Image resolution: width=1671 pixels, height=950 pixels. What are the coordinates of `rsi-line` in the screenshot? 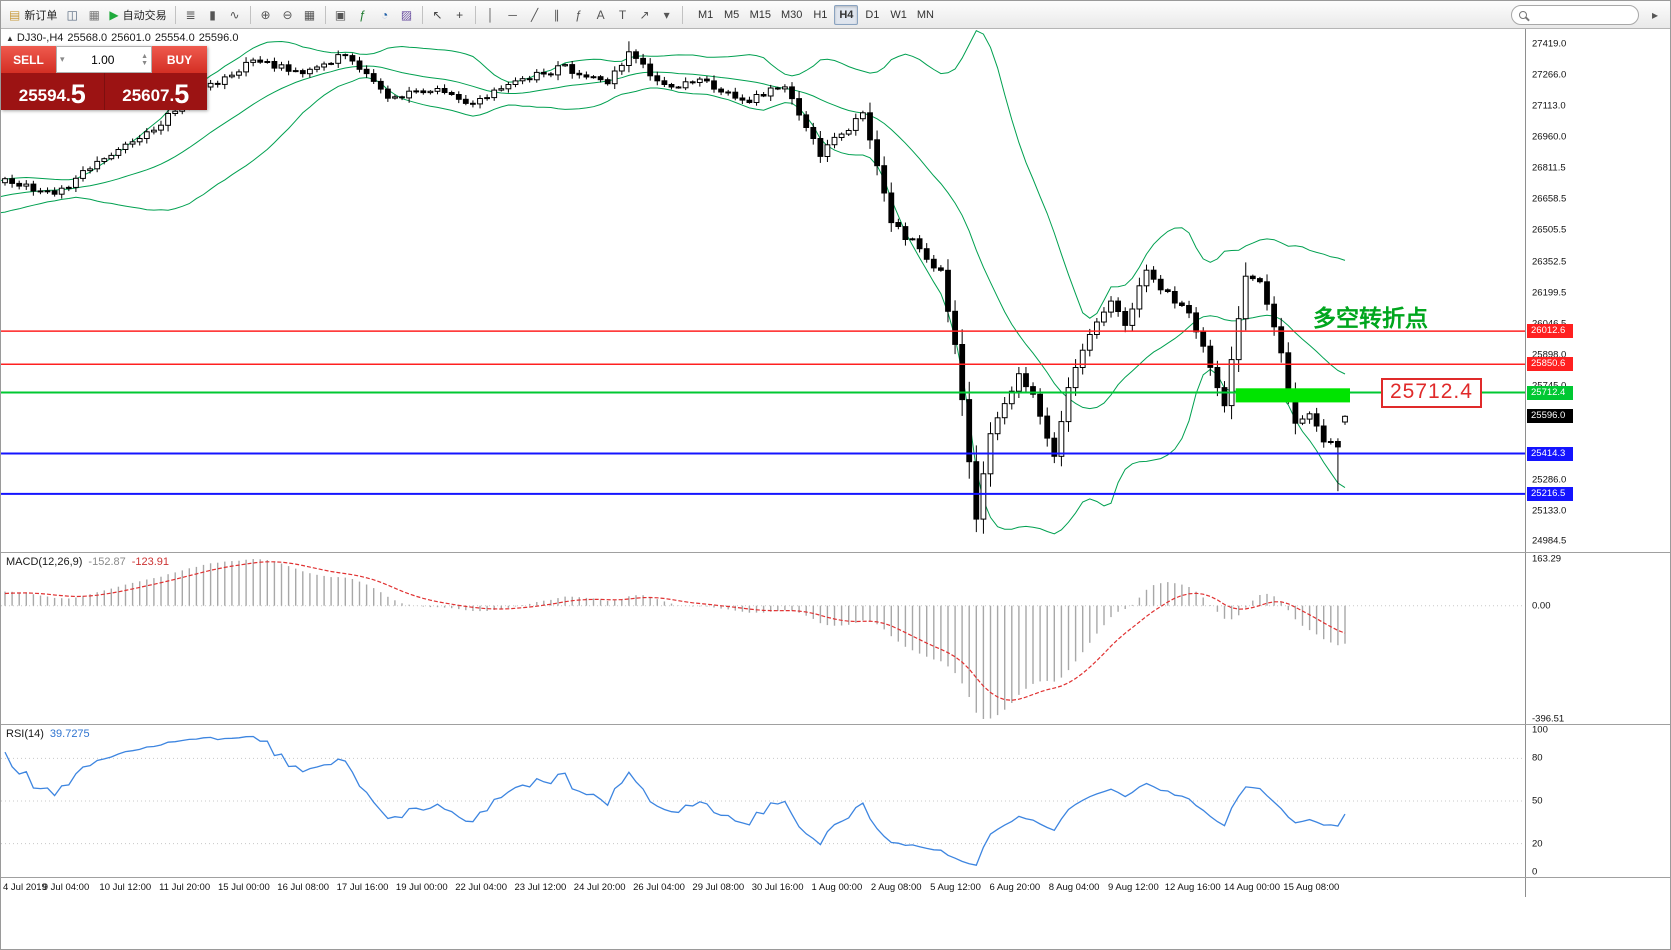 It's located at (675, 800).